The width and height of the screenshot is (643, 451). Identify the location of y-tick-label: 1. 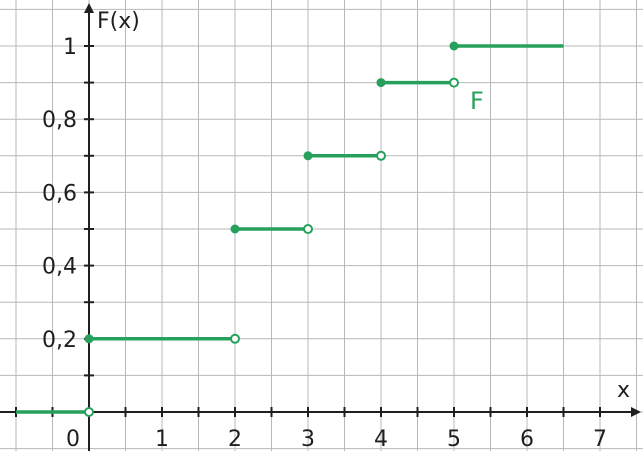
(70, 47).